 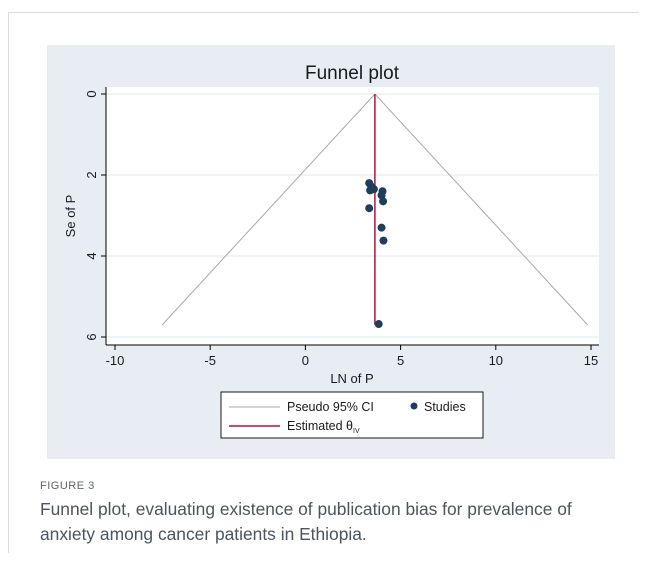 What do you see at coordinates (352, 356) in the screenshot?
I see `x-ticks: -10 -5 0 5 10 15` at bounding box center [352, 356].